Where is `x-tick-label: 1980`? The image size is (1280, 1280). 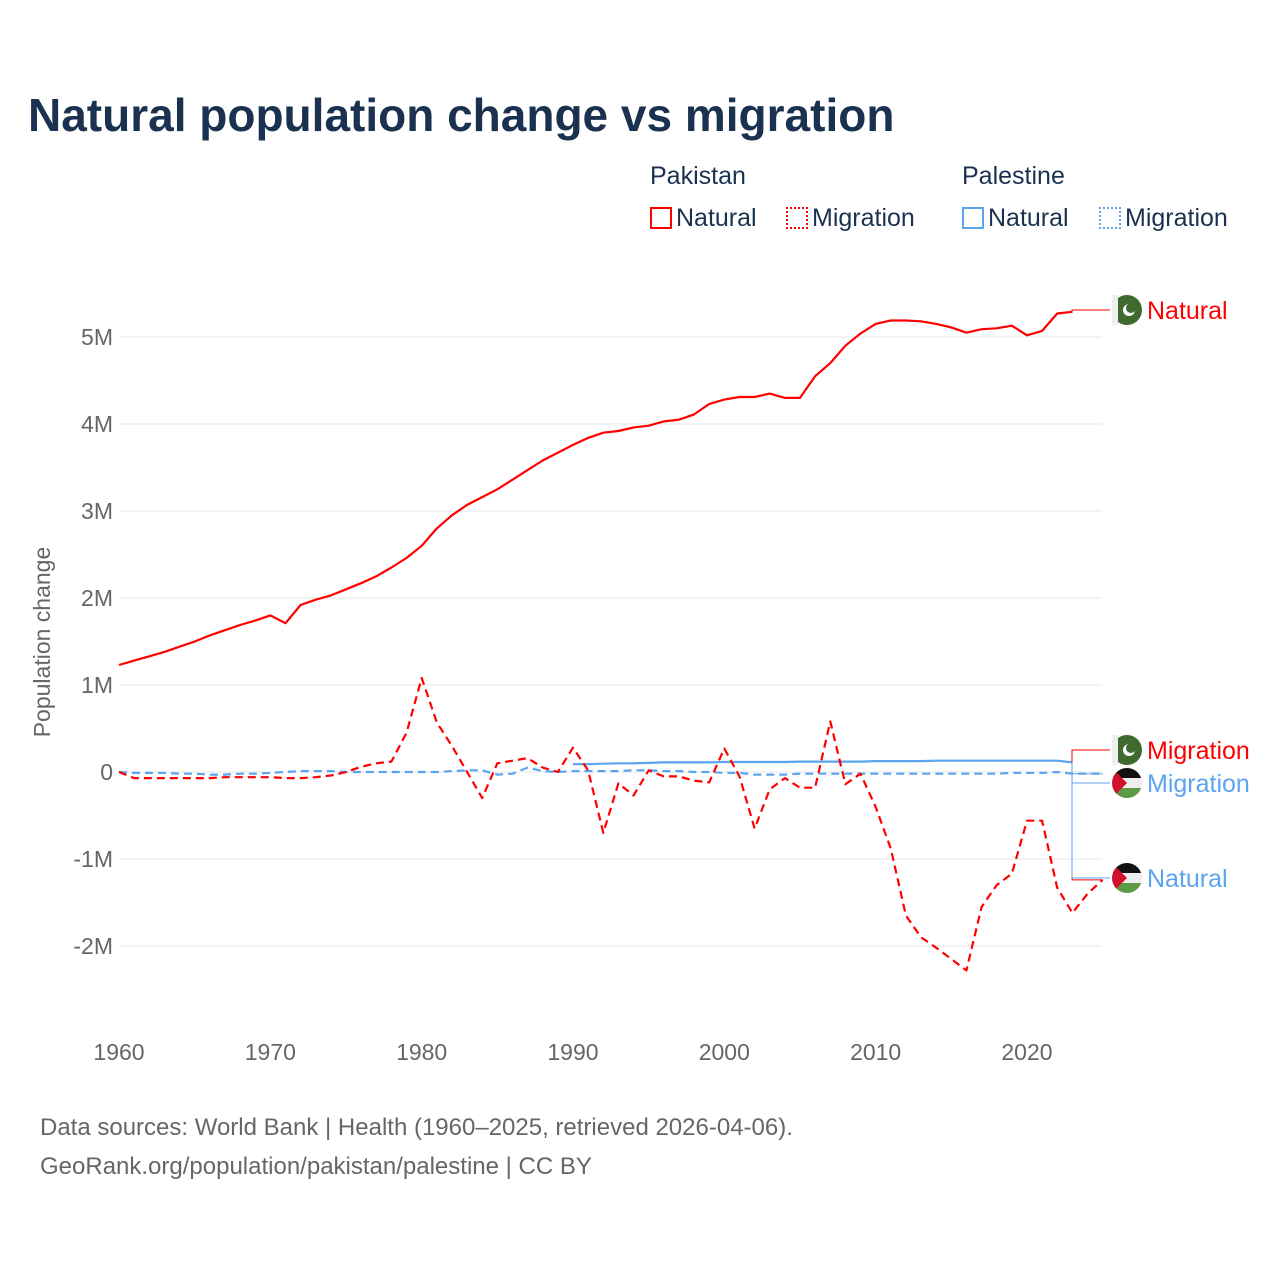 x-tick-label: 1980 is located at coordinates (421, 1052).